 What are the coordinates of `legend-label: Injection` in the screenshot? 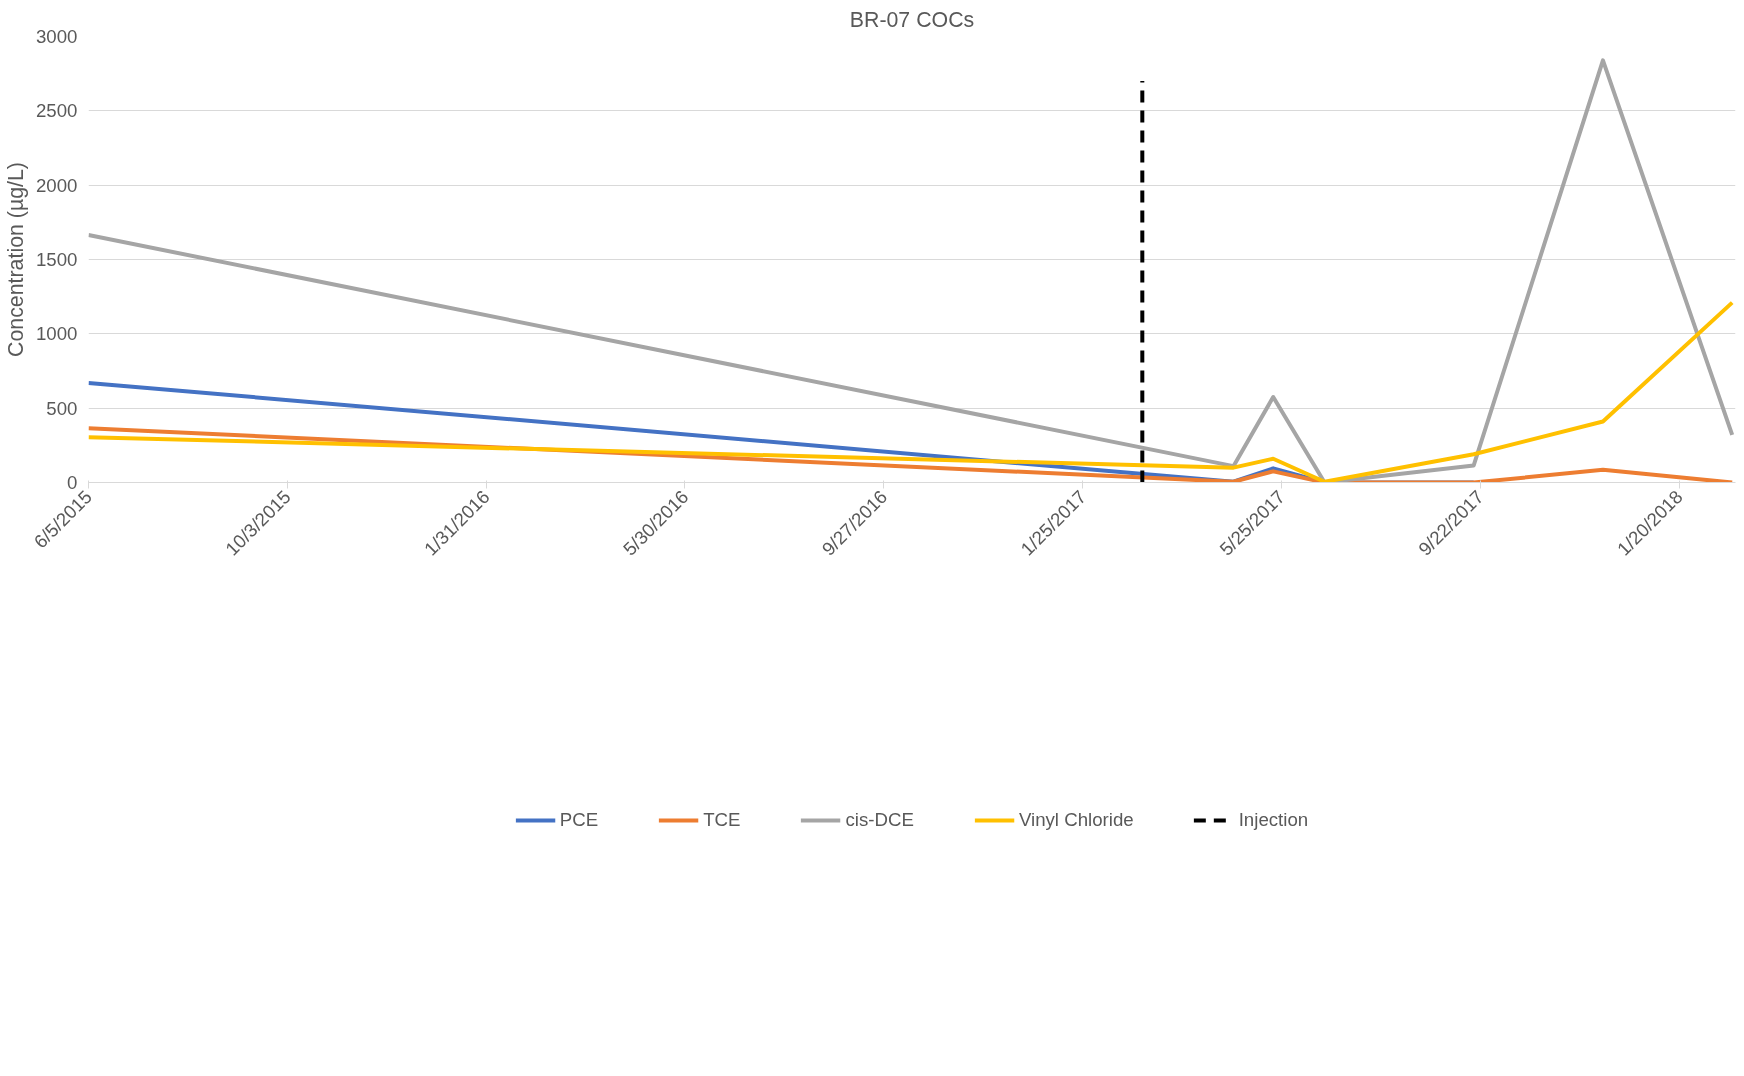 It's located at (1273, 820).